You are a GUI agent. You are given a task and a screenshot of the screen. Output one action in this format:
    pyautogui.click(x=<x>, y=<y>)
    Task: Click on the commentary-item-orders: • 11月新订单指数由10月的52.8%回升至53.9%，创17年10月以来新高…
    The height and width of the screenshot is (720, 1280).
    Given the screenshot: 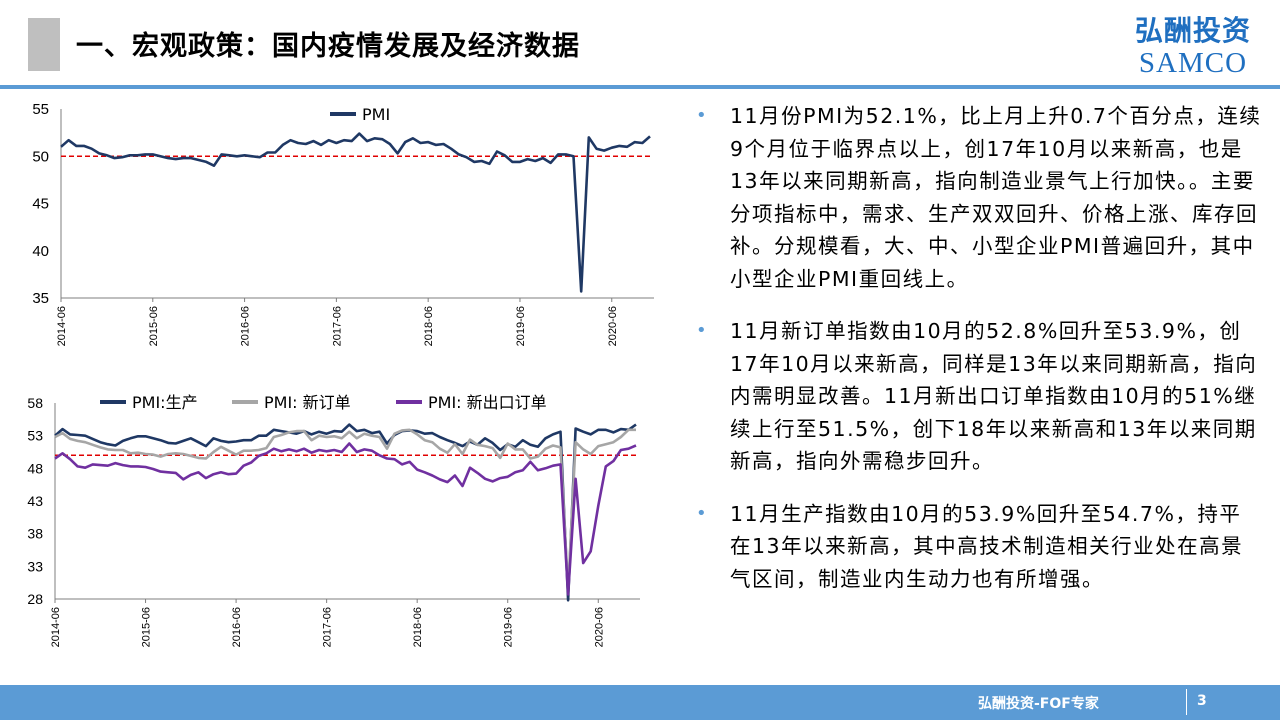 What is the action you would take?
    pyautogui.click(x=977, y=396)
    